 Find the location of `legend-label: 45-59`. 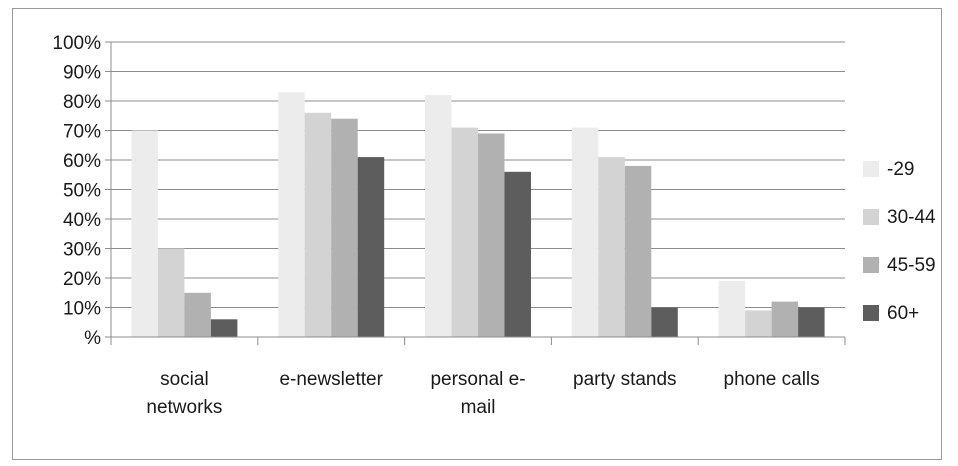

legend-label: 45-59 is located at coordinates (911, 265).